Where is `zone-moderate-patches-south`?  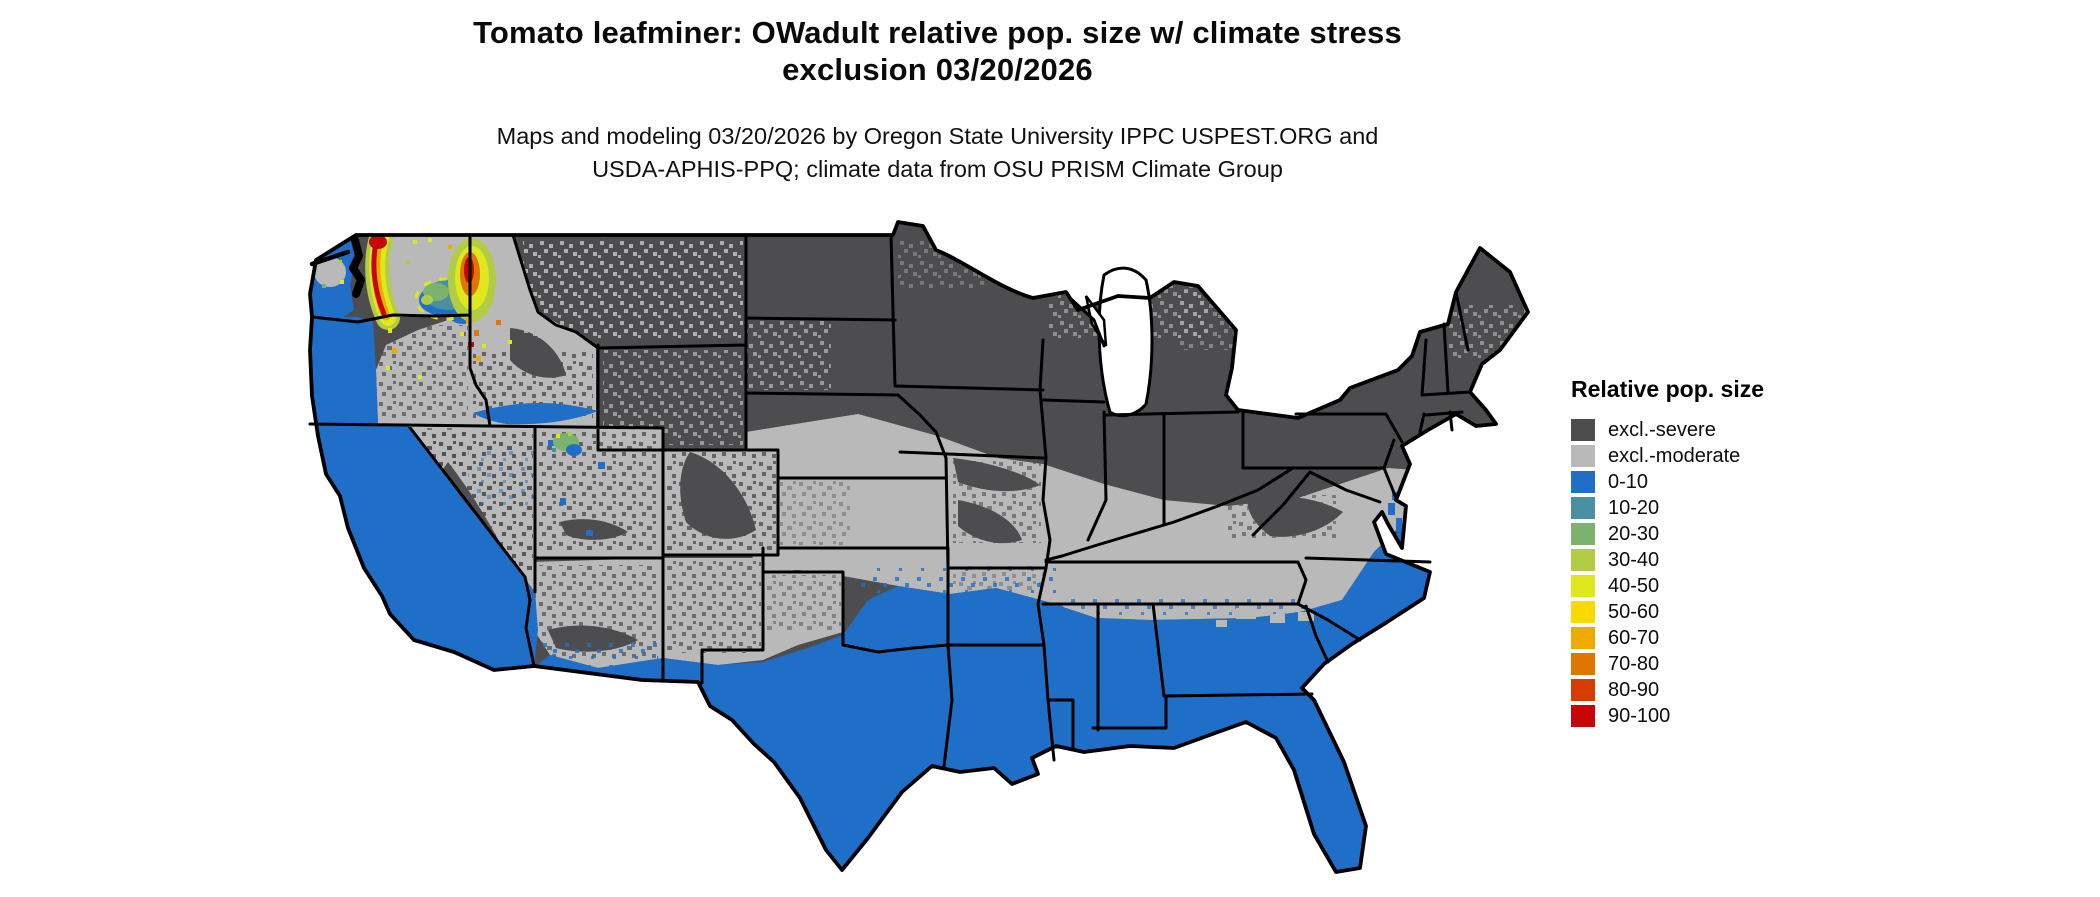 zone-moderate-patches-south is located at coordinates (1265, 617).